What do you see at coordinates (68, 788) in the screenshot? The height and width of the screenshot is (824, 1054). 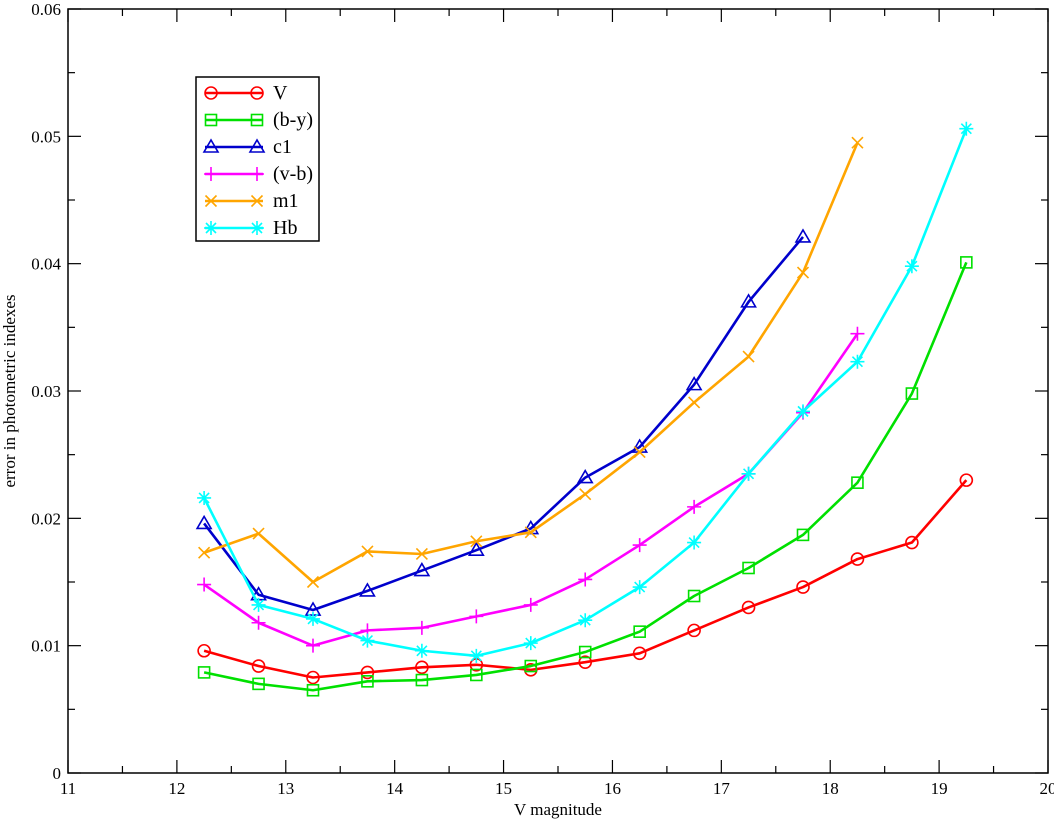 I see `x-tick-label: 11` at bounding box center [68, 788].